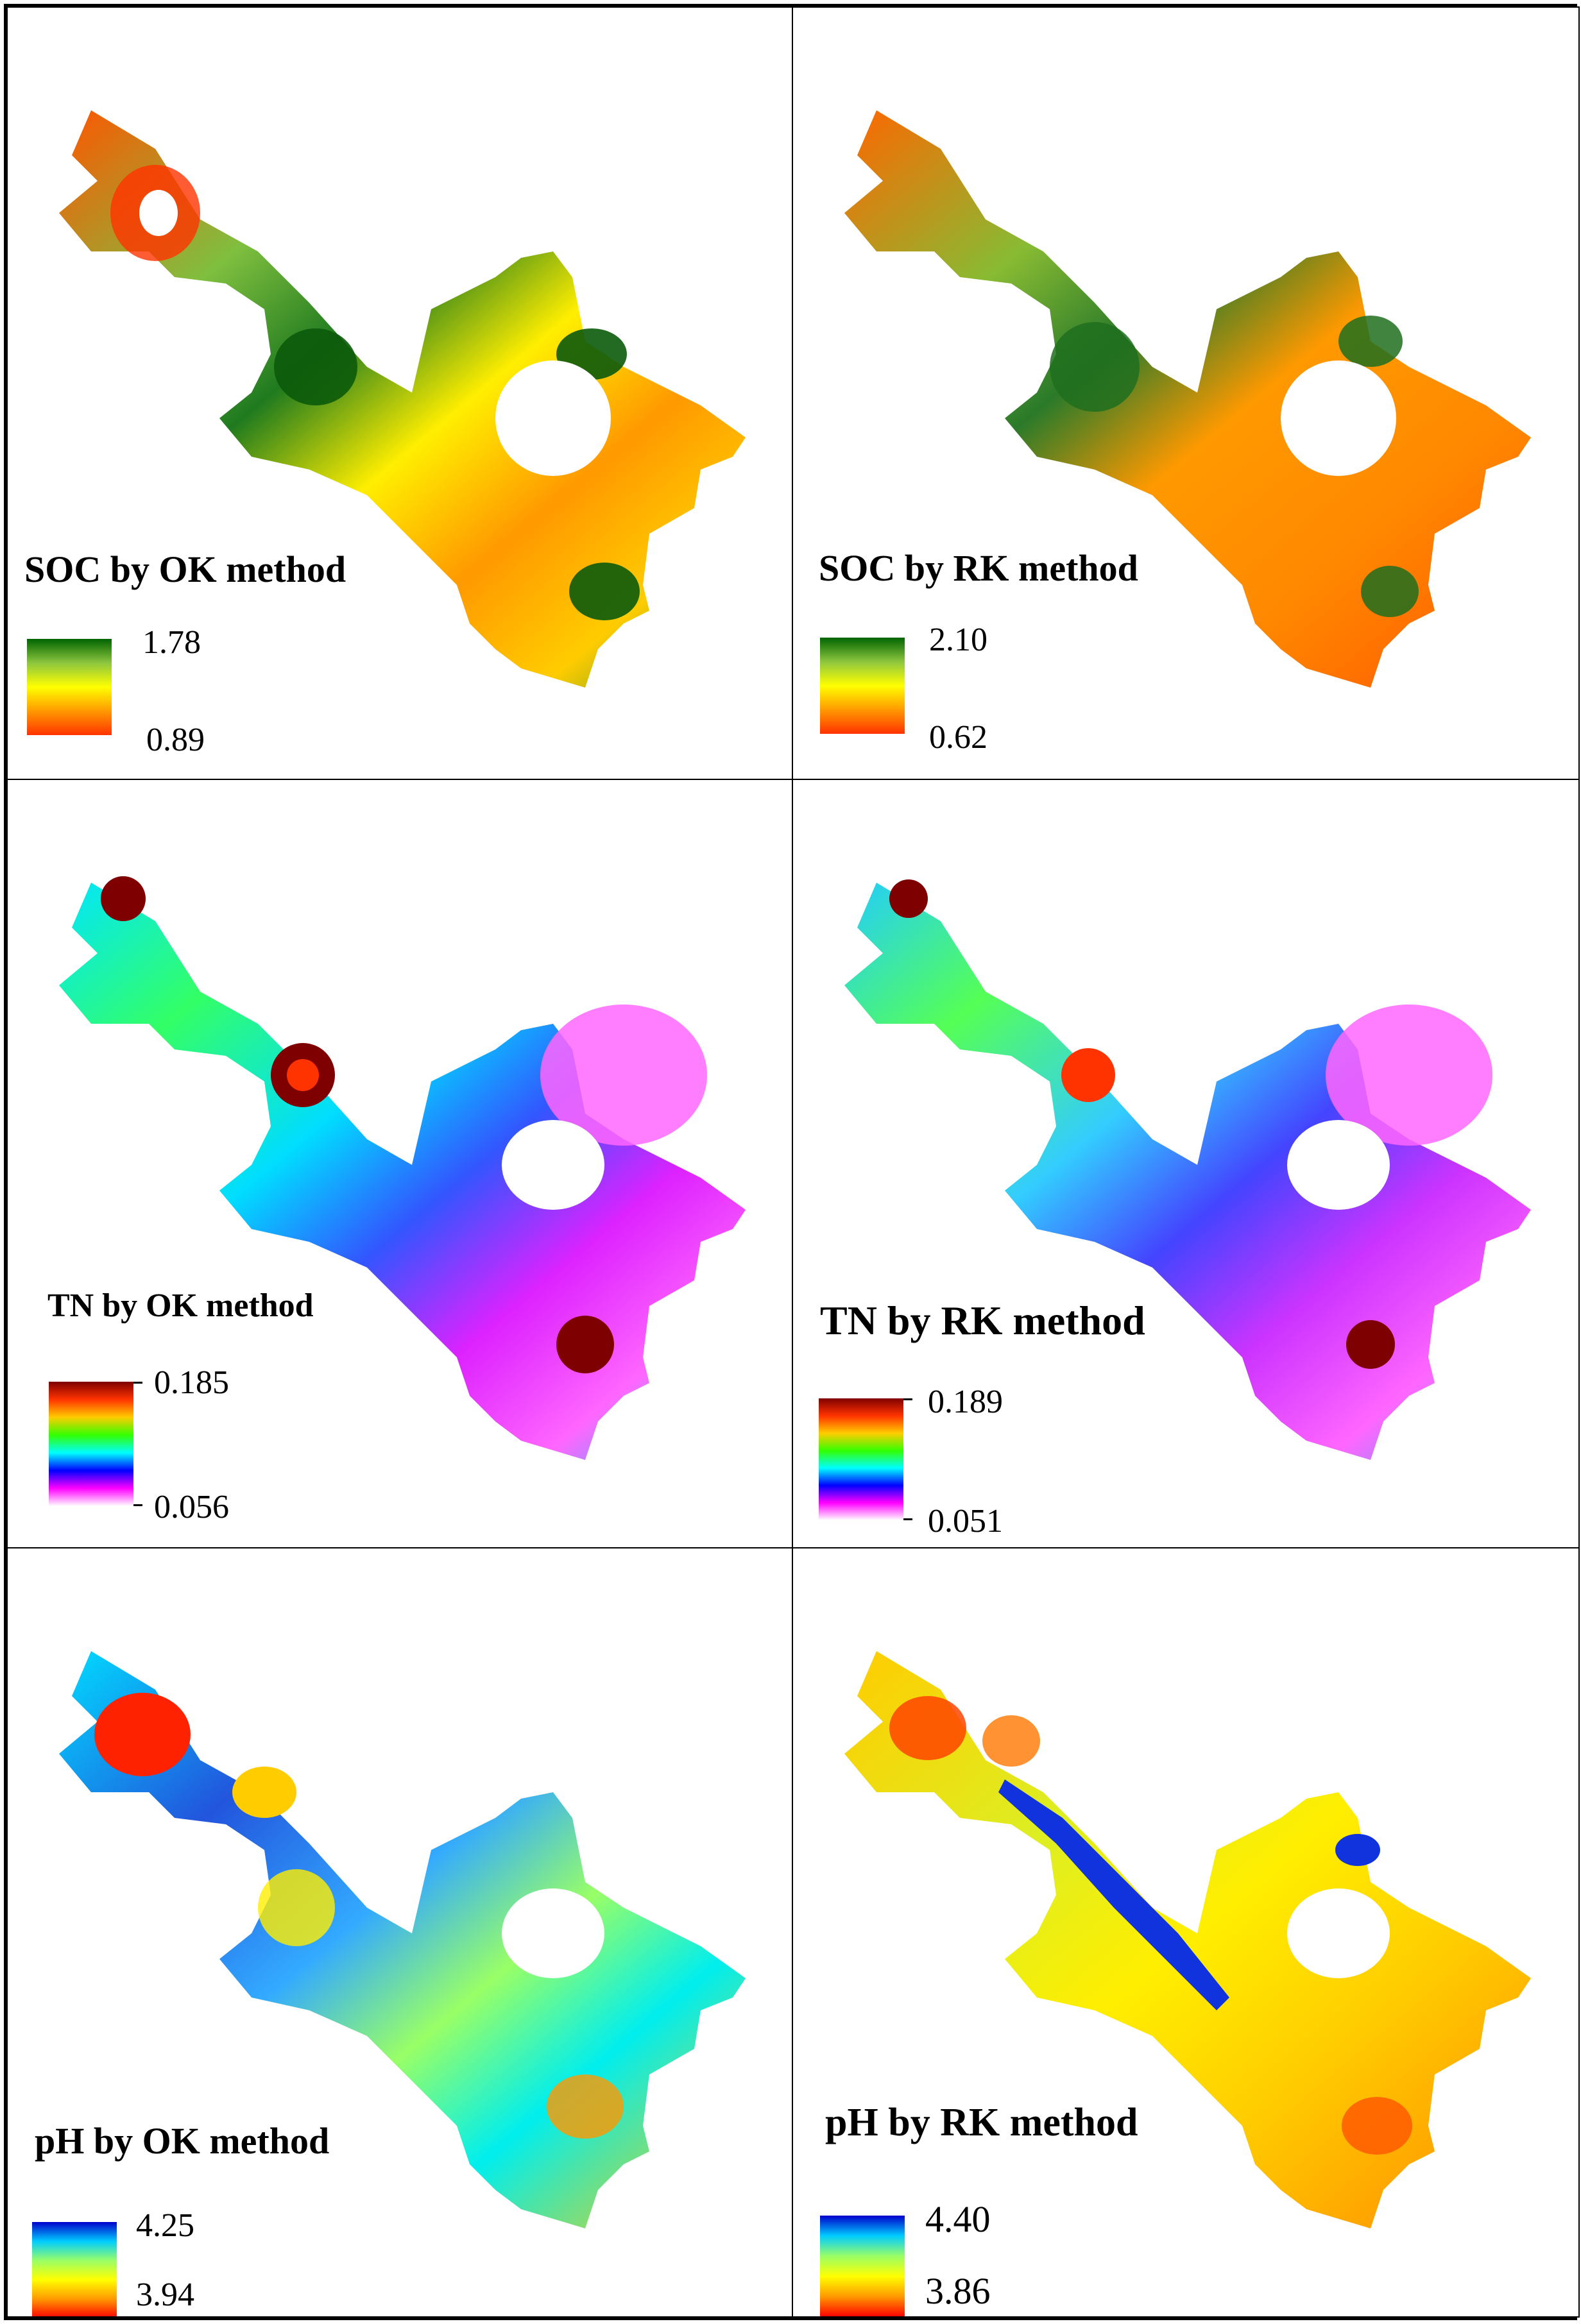 Image resolution: width=1581 pixels, height=2324 pixels. What do you see at coordinates (403, 399) in the screenshot?
I see `soc-ok-map` at bounding box center [403, 399].